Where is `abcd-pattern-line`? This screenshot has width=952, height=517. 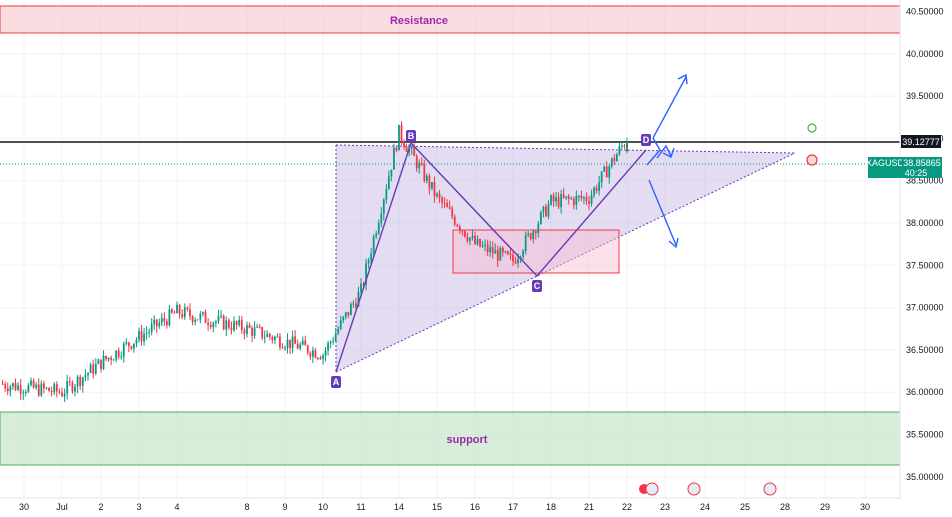
abcd-pattern-line is located at coordinates (491, 257).